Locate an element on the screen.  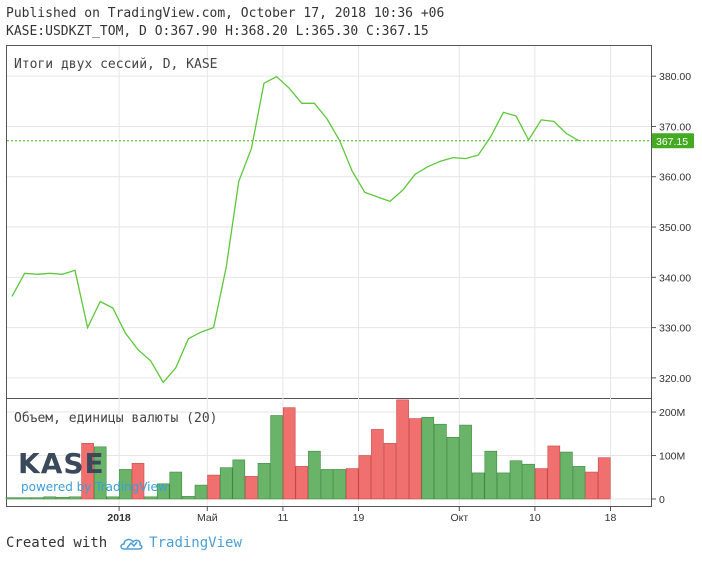
price-tick-label: 340.00 is located at coordinates (675, 278).